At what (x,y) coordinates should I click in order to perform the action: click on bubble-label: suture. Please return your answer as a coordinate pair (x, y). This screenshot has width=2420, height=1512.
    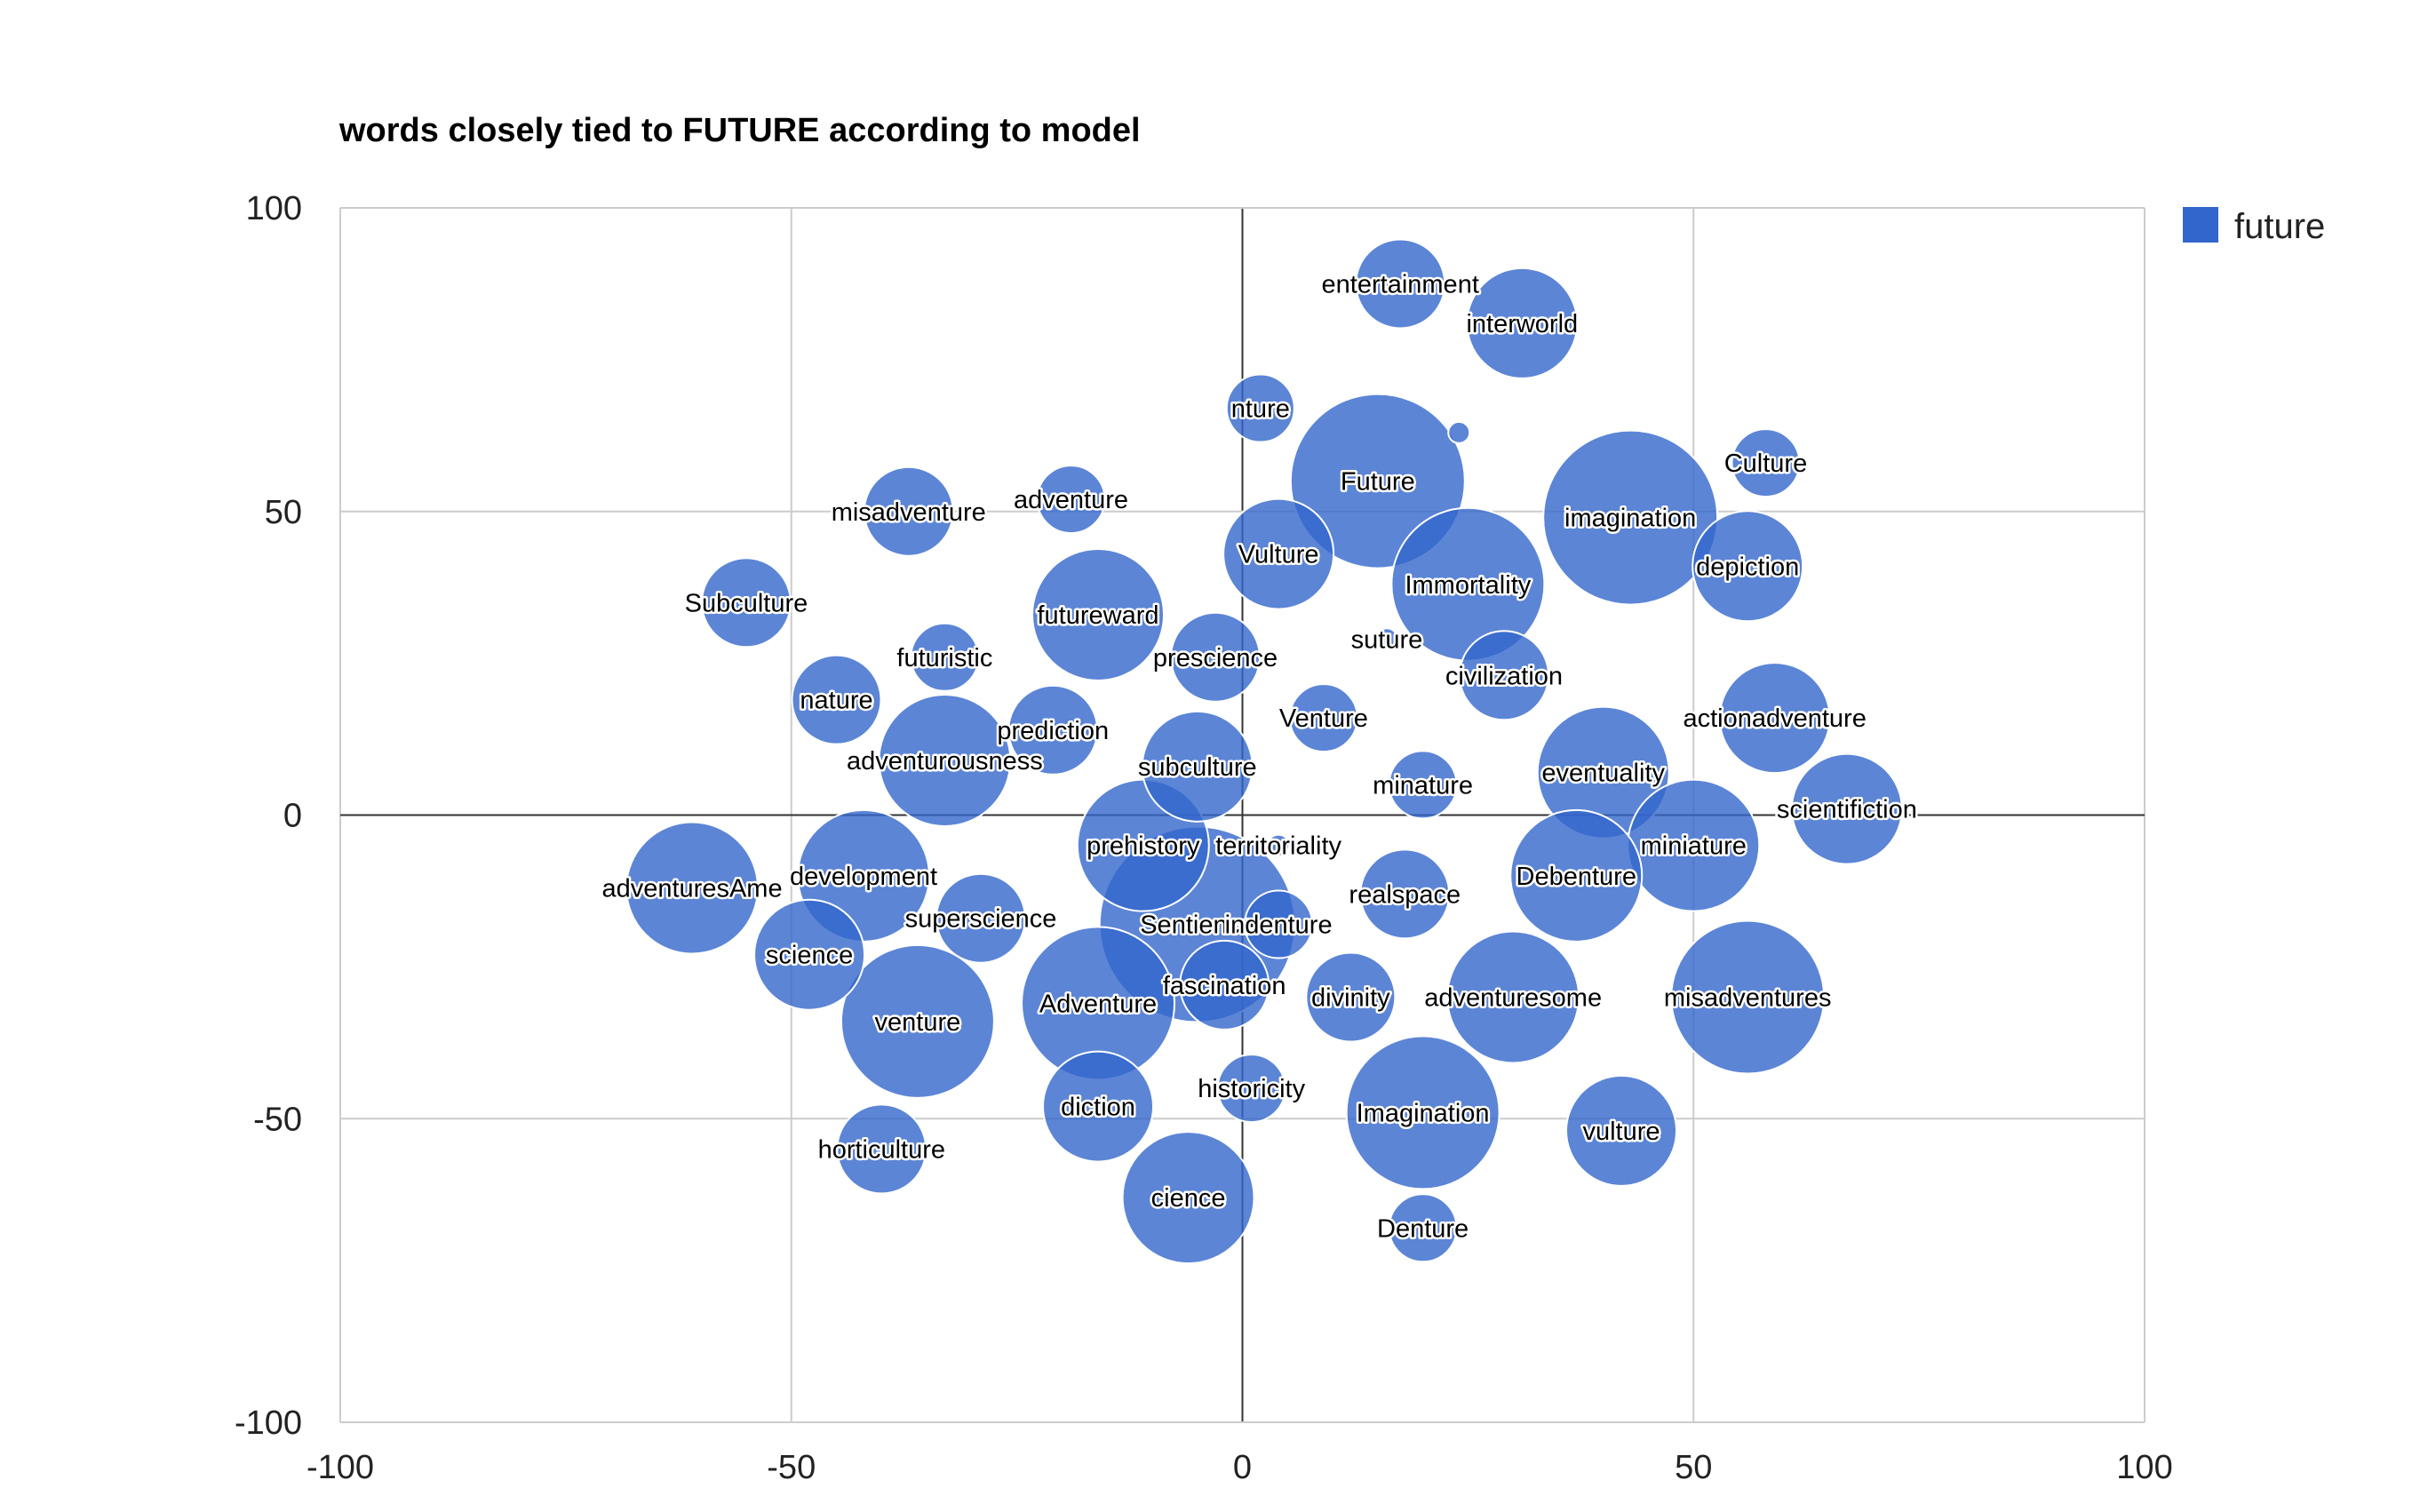
    Looking at the image, I should click on (1387, 639).